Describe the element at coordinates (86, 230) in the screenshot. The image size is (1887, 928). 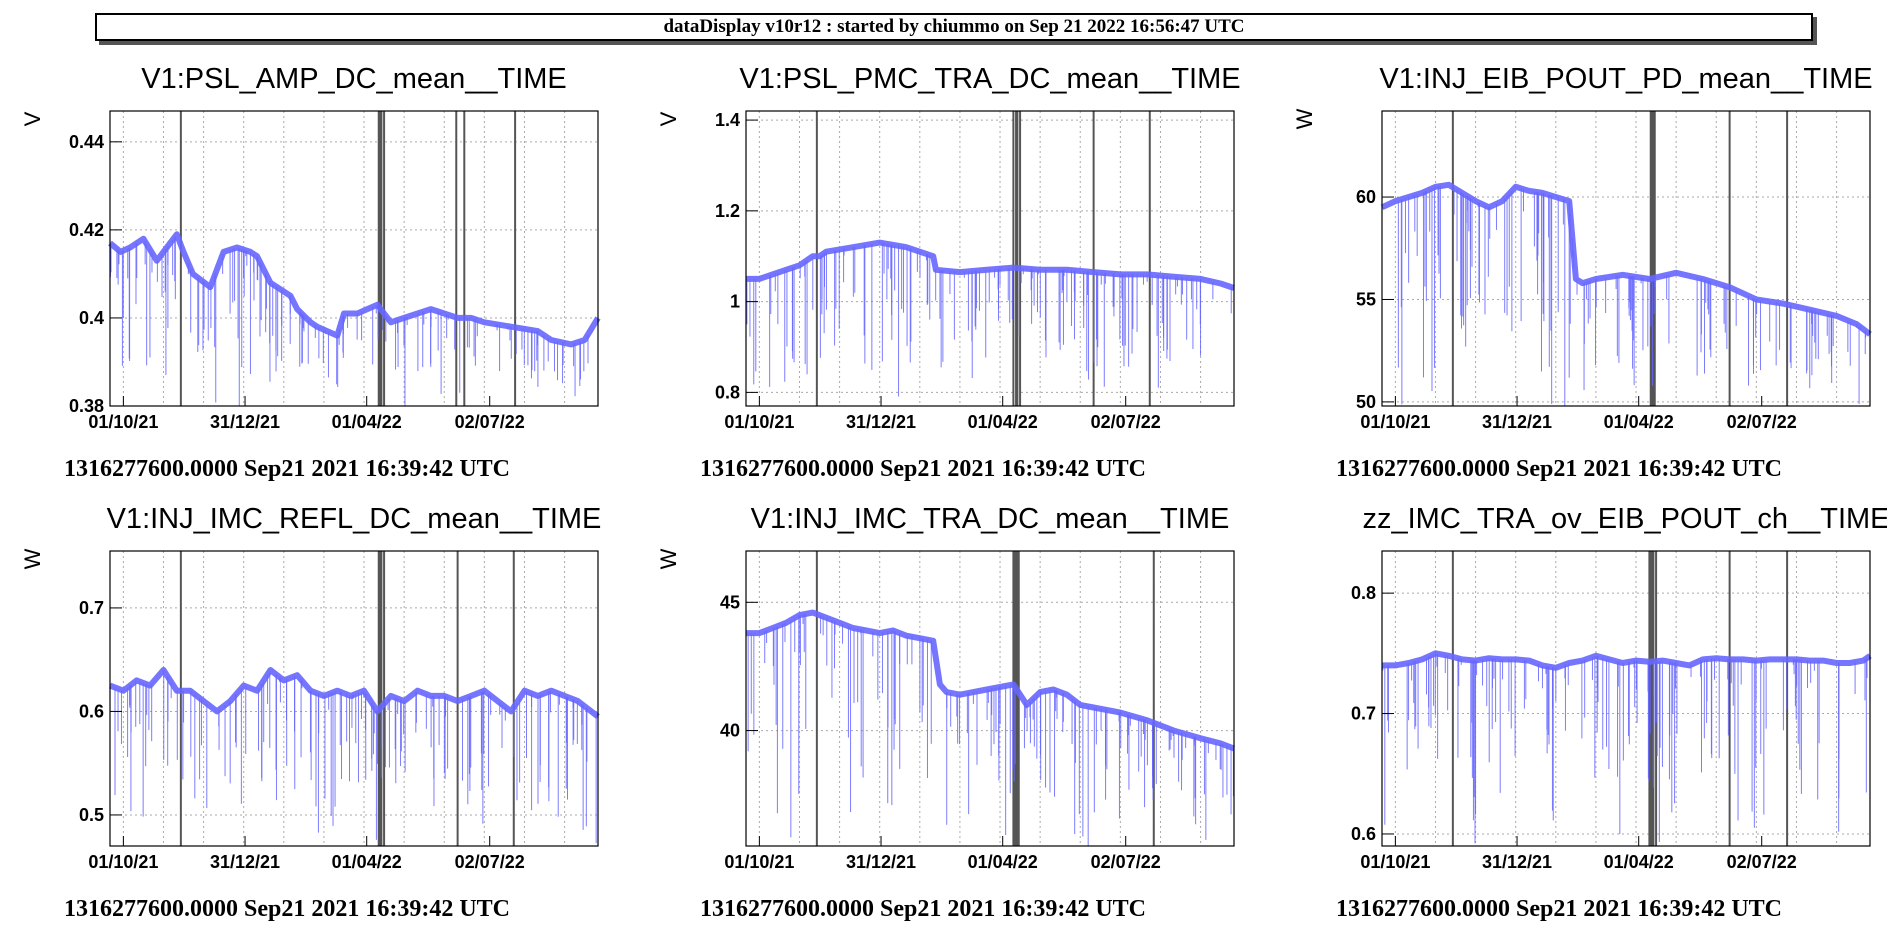
I see `y-tick-label: 0.42` at that location.